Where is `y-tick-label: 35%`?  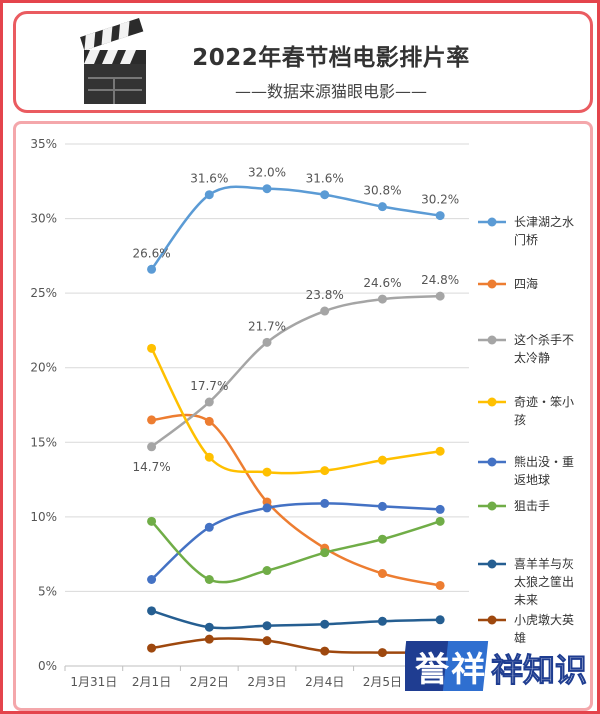
y-tick-label: 35% is located at coordinates (43, 144).